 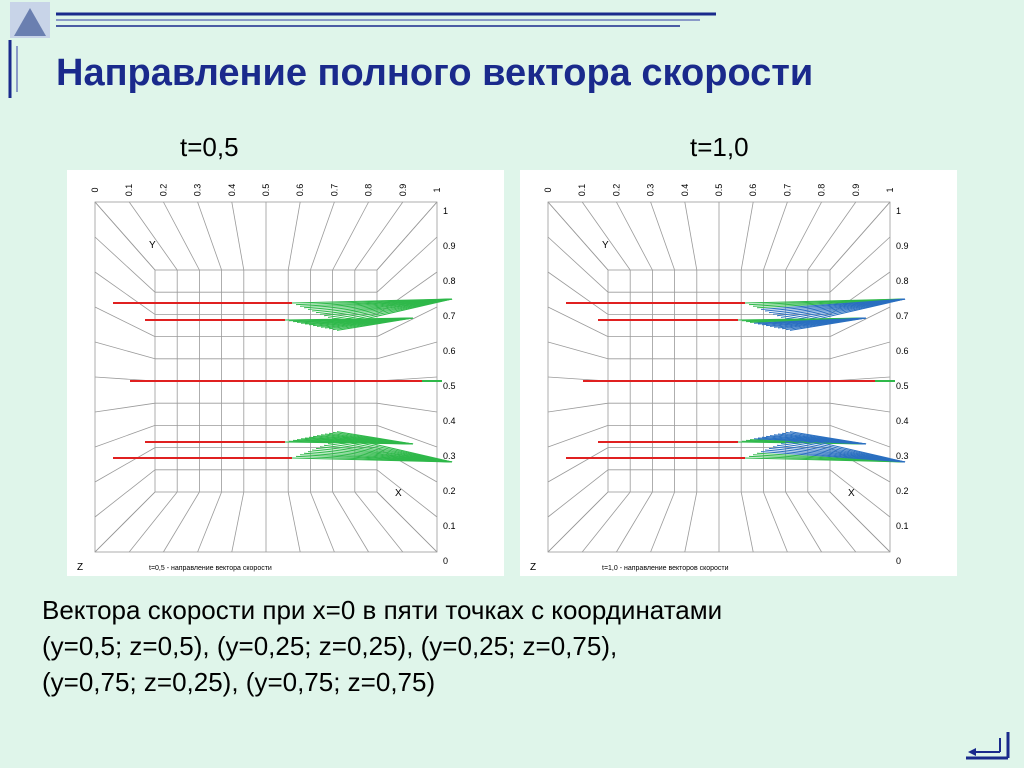 I want to click on plot-caption: t=1,0 - направление векторов скорости, so click(x=665, y=568).